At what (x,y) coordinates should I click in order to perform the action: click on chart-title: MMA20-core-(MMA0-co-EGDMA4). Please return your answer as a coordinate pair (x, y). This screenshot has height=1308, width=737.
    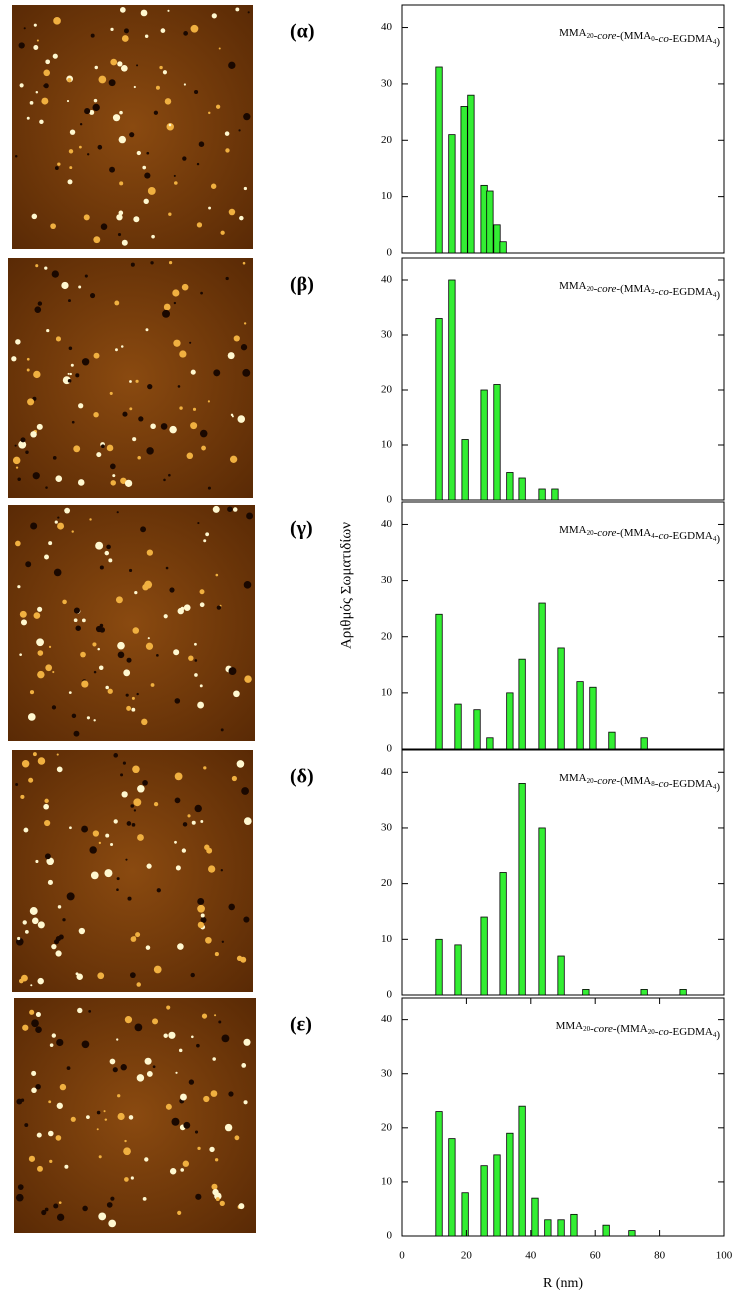
    Looking at the image, I should click on (639, 37).